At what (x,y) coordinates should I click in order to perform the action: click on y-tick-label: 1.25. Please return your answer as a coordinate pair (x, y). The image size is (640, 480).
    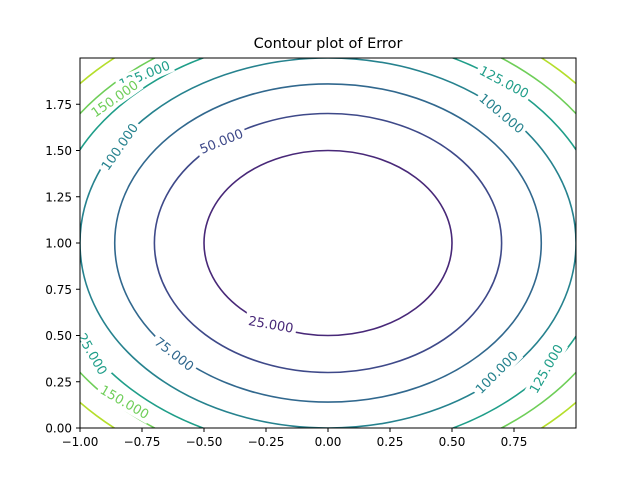
    Looking at the image, I should click on (58, 197).